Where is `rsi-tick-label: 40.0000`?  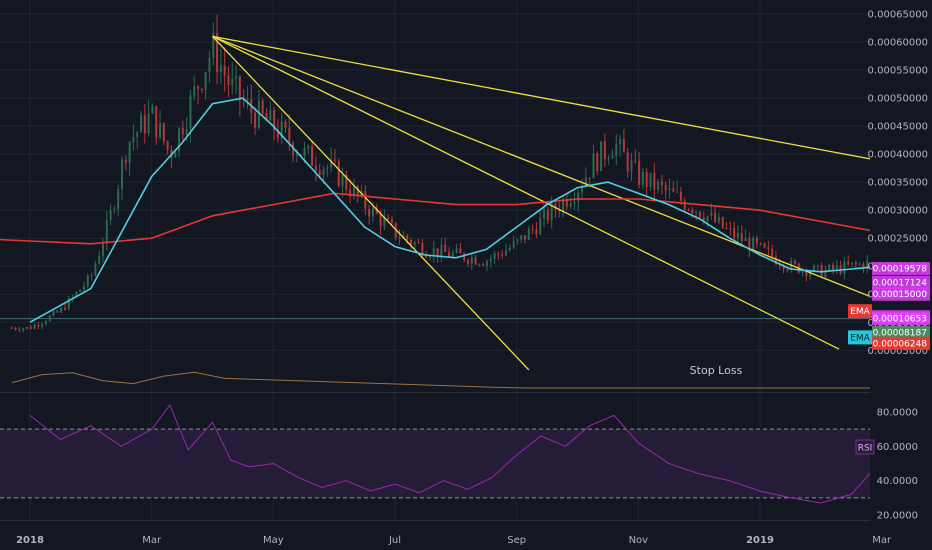
rsi-tick-label: 40.0000 is located at coordinates (897, 481).